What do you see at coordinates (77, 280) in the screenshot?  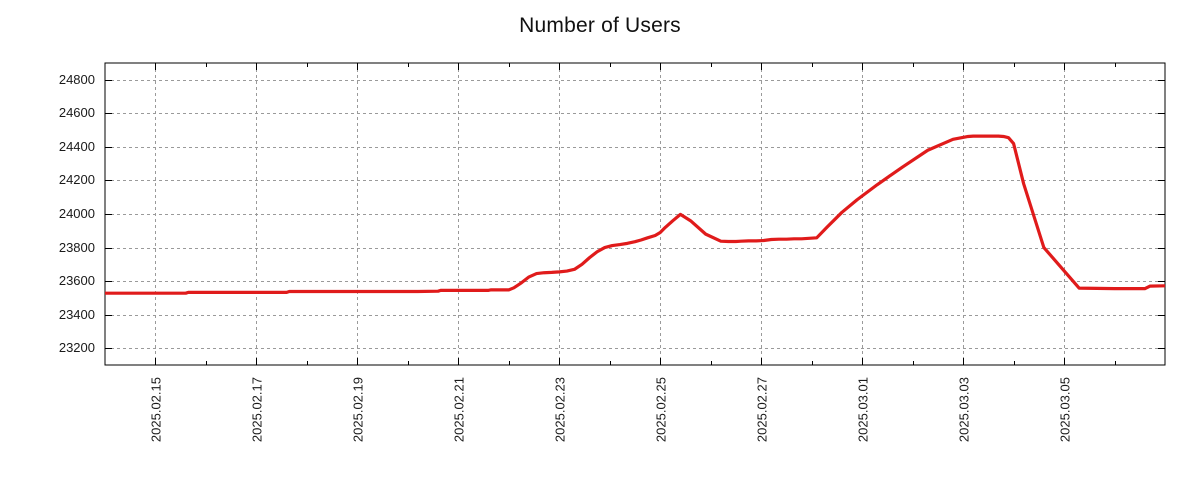 I see `y-tick-label: 23600` at bounding box center [77, 280].